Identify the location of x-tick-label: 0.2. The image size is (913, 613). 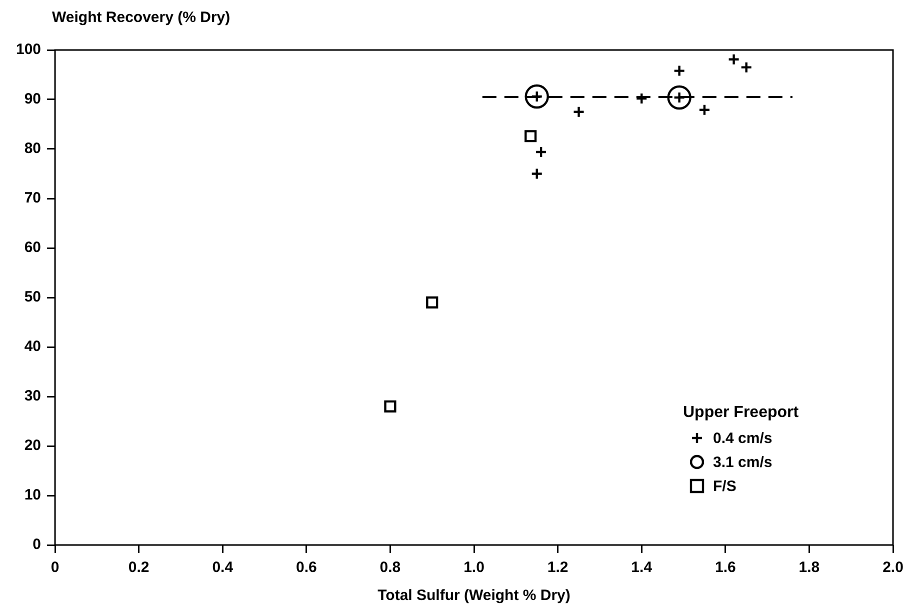
(139, 567).